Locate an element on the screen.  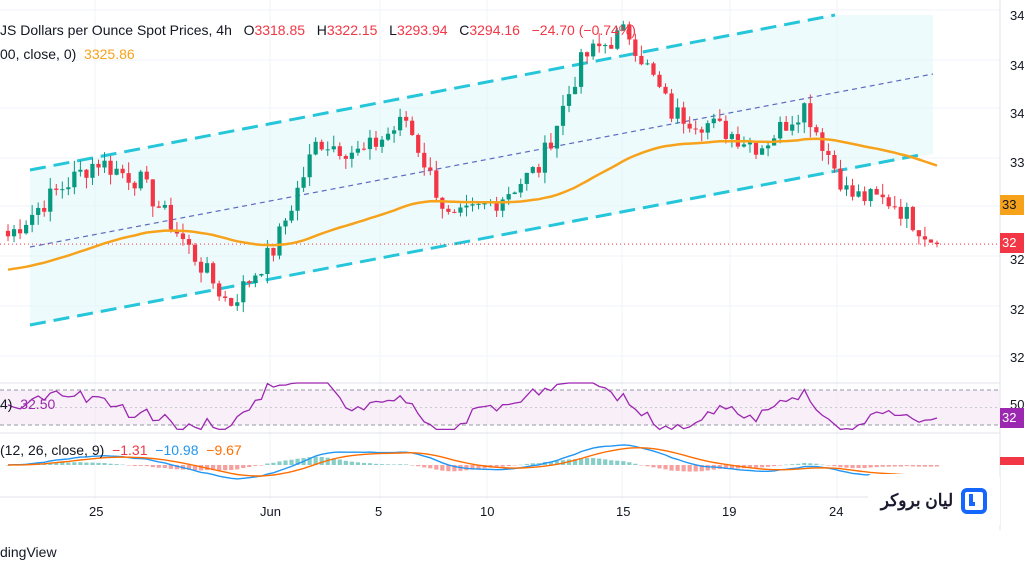
time-axis-label: 10 is located at coordinates (487, 511).